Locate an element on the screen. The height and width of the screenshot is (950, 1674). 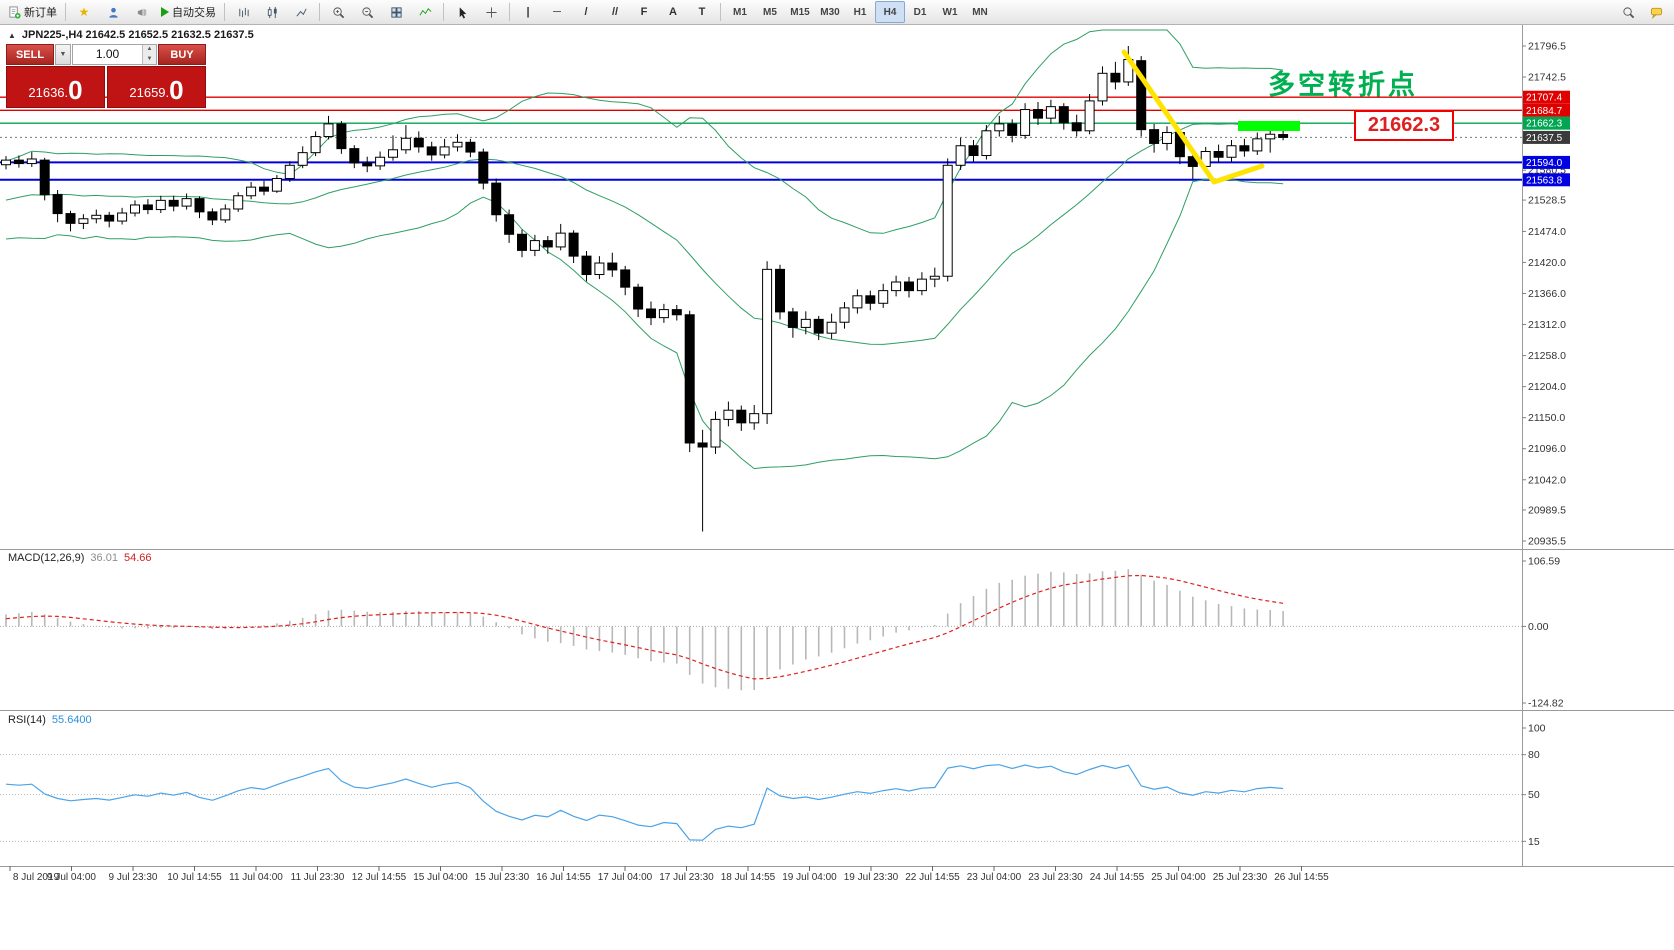
turning-point-annotation: 多空转折点 is located at coordinates (1343, 85).